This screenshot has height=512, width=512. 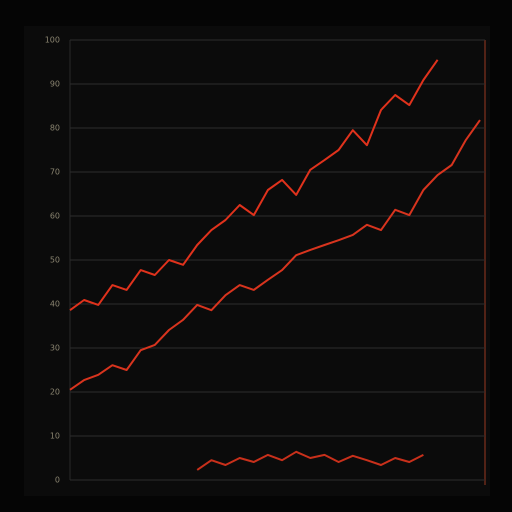 What do you see at coordinates (52, 40) in the screenshot?
I see `y-tick-label: 100` at bounding box center [52, 40].